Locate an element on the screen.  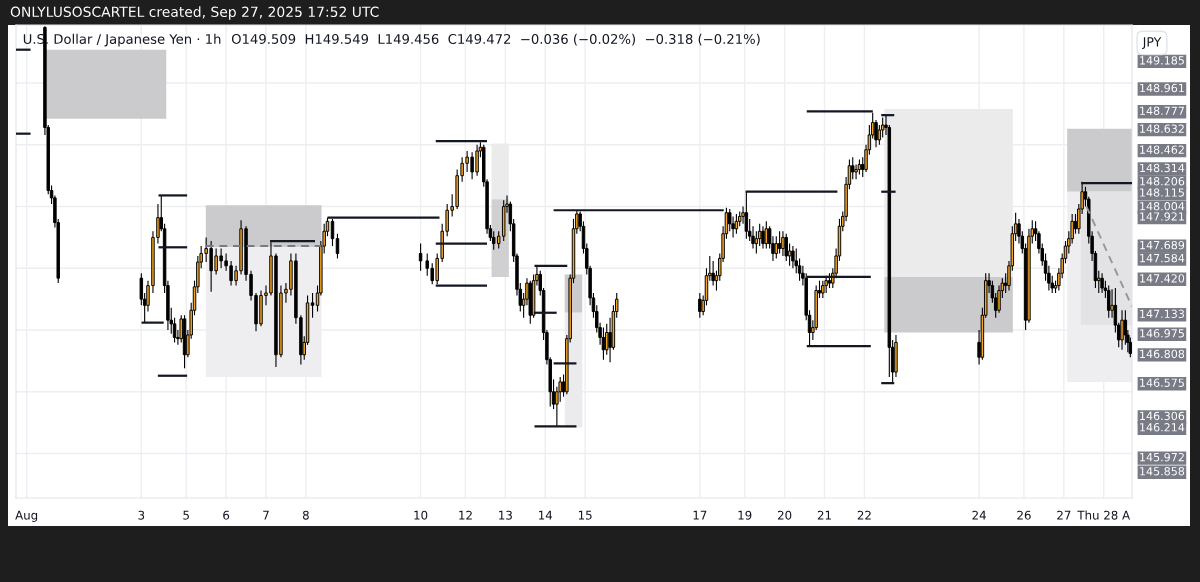
y-tick-label: 146.575 is located at coordinates (1162, 382).